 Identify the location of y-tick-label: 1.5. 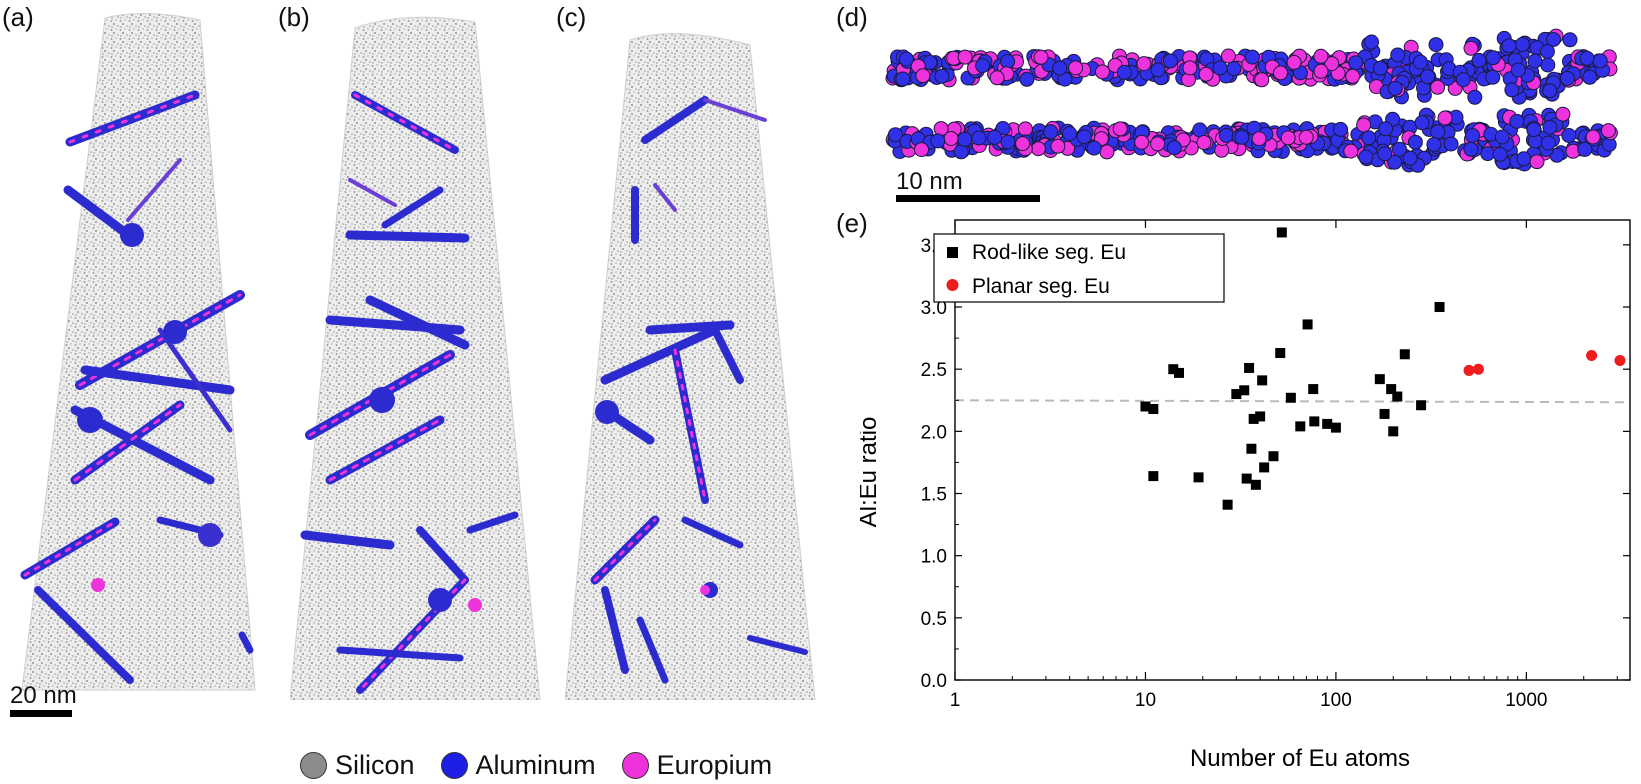
(934, 495).